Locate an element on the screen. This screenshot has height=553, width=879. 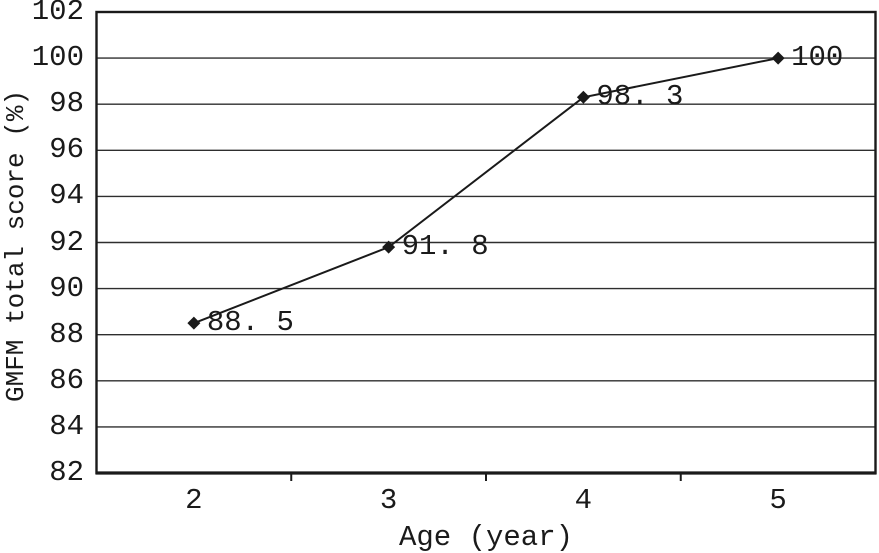
x-tick-label: 4 is located at coordinates (583, 500).